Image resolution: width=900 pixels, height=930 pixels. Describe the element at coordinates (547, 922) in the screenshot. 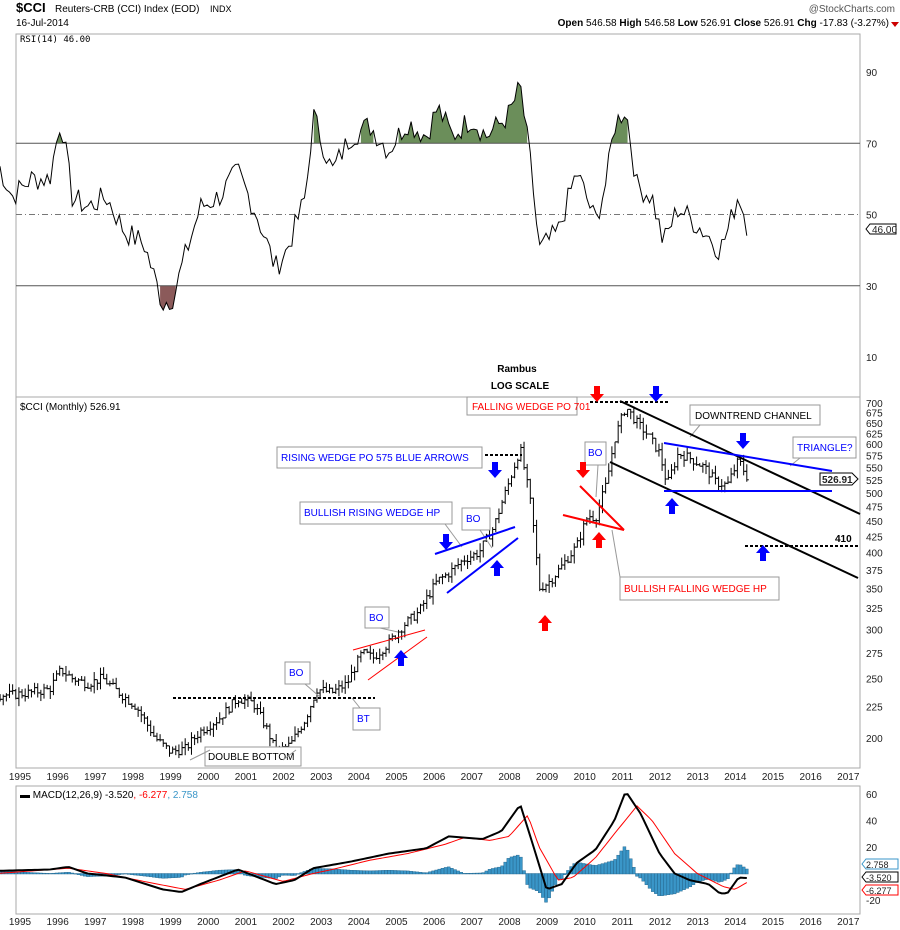

I see `year-label: 2009` at that location.